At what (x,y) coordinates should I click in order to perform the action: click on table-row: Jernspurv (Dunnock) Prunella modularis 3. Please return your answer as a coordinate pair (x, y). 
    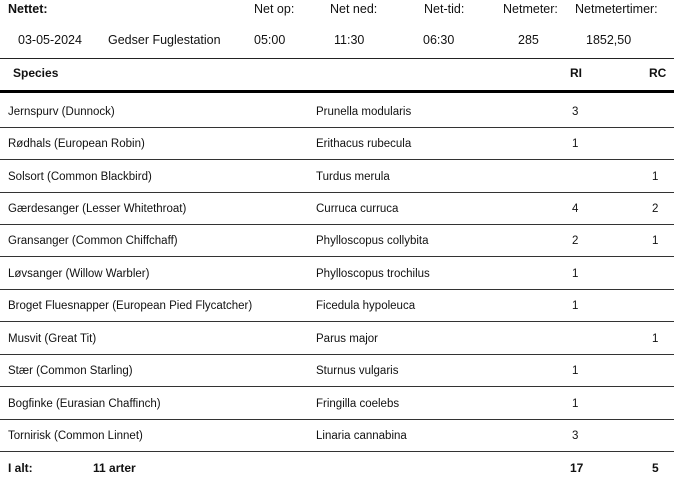
    Looking at the image, I should click on (337, 112).